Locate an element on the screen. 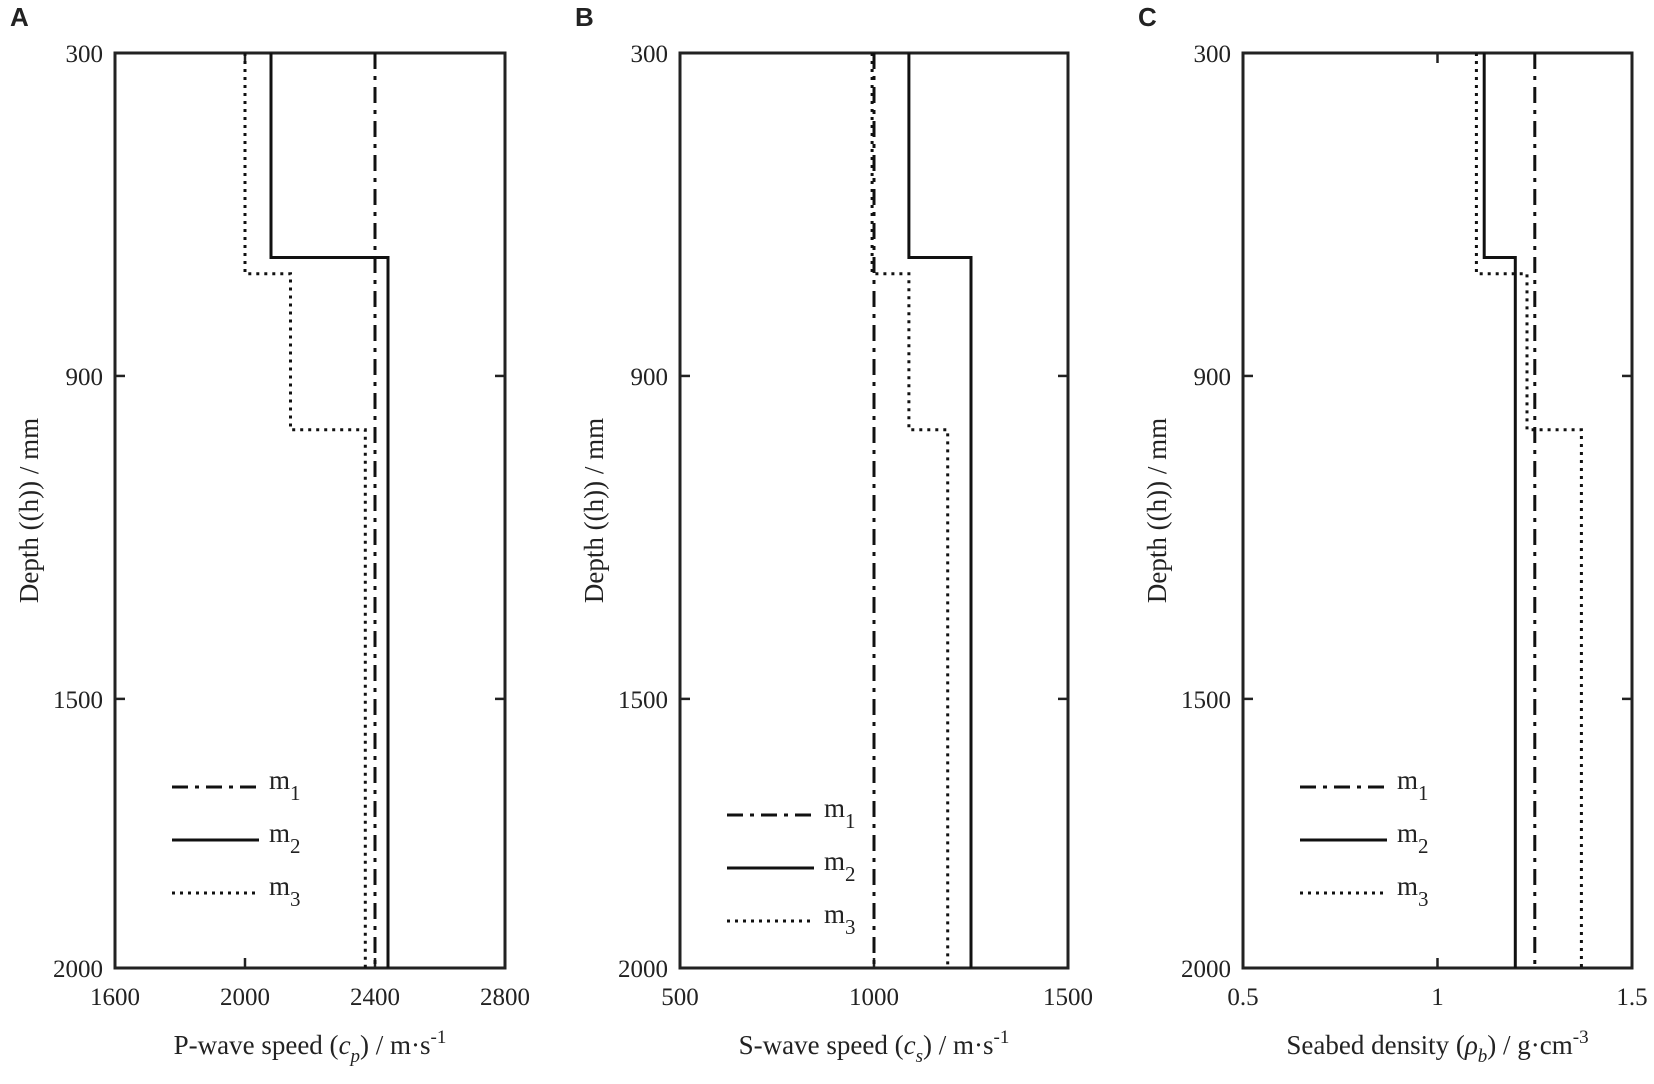 The image size is (1654, 1084). panel-c-ytick-label: 1500 is located at coordinates (1206, 700).